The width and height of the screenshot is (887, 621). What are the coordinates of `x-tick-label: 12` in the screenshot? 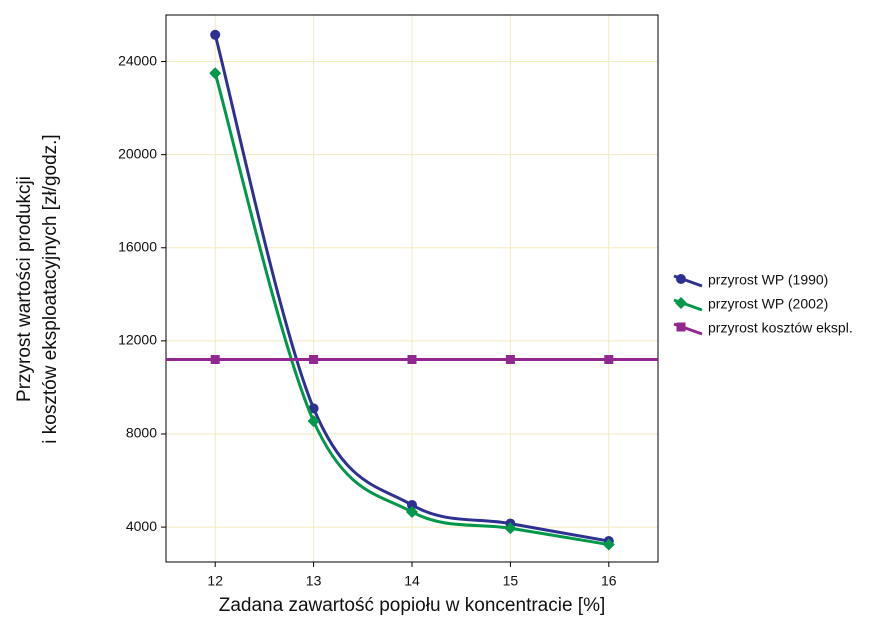 It's located at (215, 581).